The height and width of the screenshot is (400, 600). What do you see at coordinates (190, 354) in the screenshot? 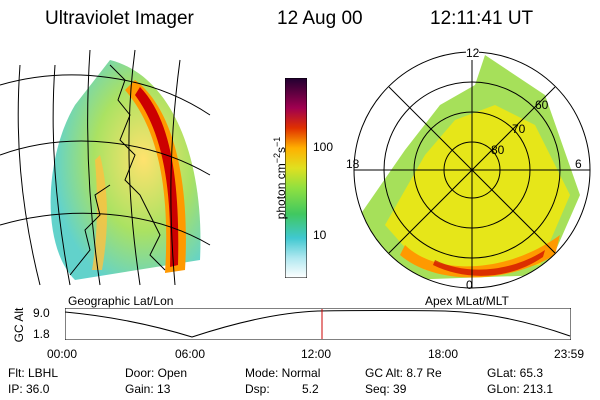
I see `alt-xtick-0600: 06:00` at bounding box center [190, 354].